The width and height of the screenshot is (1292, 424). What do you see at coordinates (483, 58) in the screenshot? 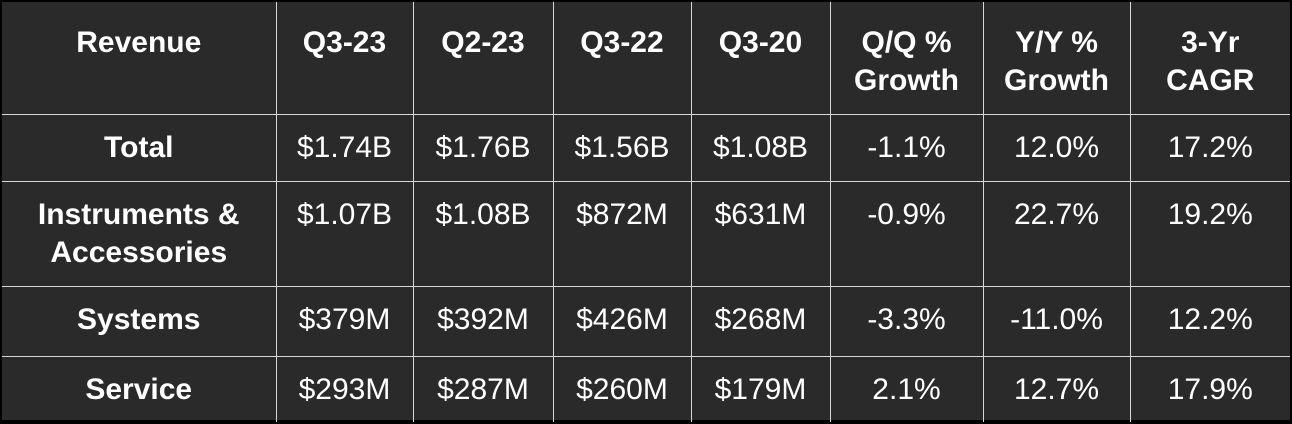
I see `header-cell: Q2-23` at bounding box center [483, 58].